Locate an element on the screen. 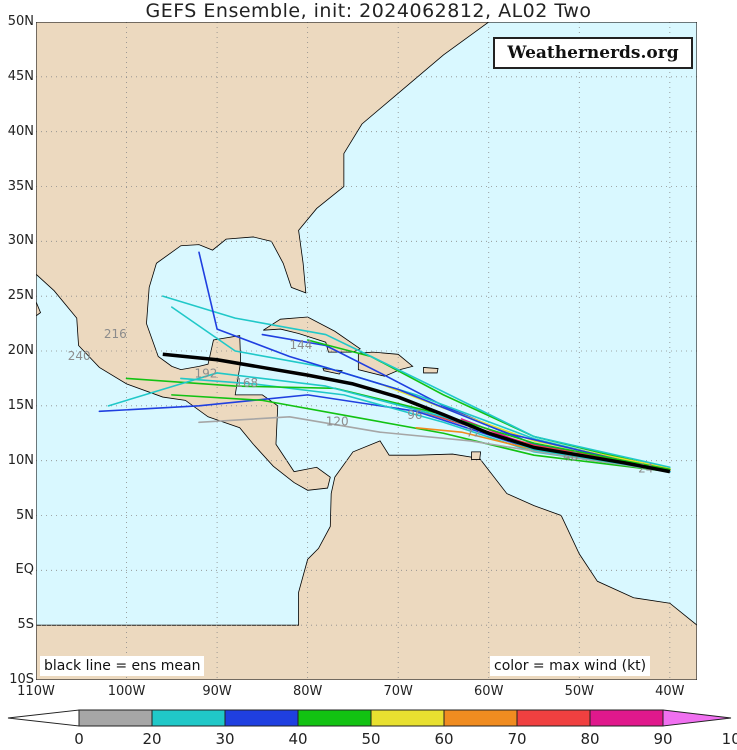  colorbar-tick-label: 60 is located at coordinates (444, 739).